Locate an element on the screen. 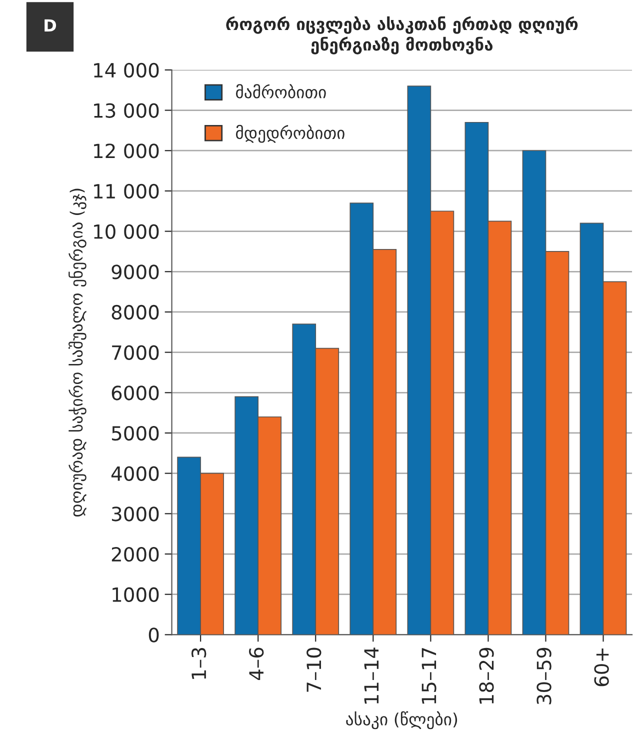 The width and height of the screenshot is (641, 752). y-tick-label: 11 000 is located at coordinates (126, 191).